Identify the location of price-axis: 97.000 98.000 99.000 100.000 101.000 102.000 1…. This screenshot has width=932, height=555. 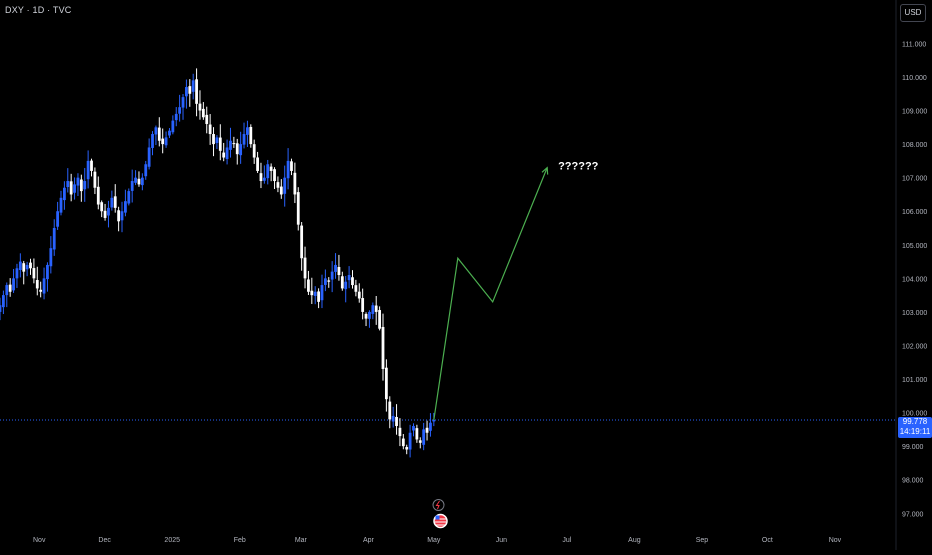
(911, 275).